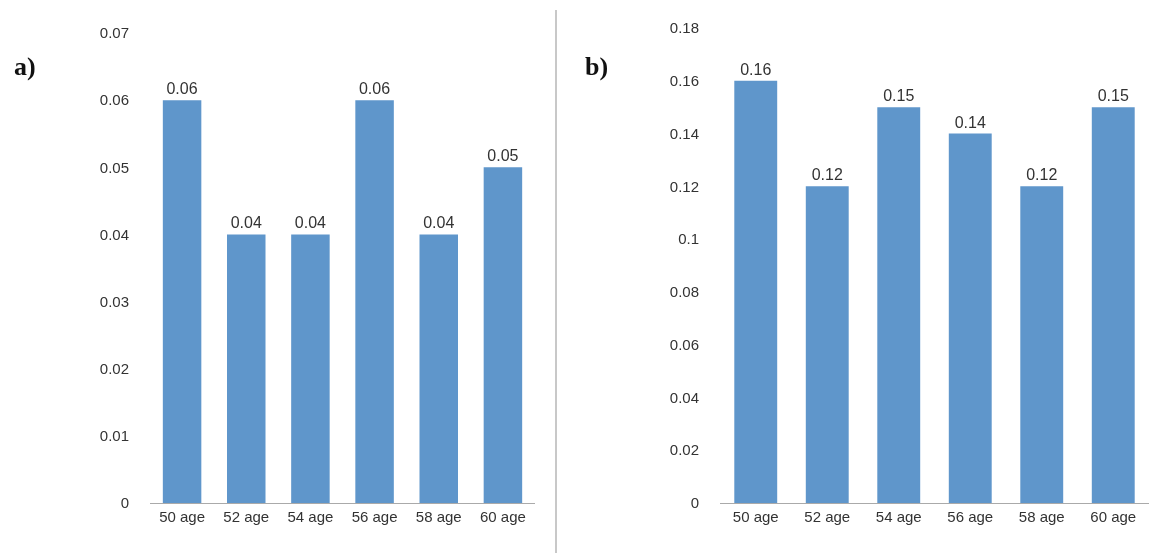 This screenshot has height=553, width=1169. I want to click on y-tick-label: 0.16, so click(684, 81).